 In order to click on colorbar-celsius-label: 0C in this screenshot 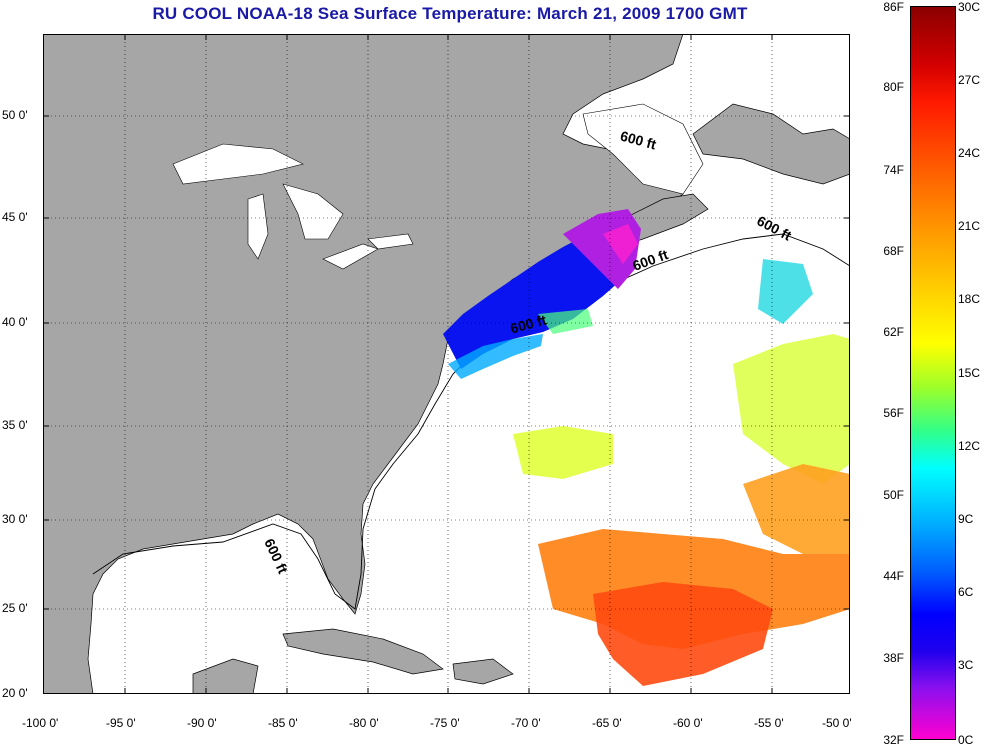, I will do `click(966, 740)`.